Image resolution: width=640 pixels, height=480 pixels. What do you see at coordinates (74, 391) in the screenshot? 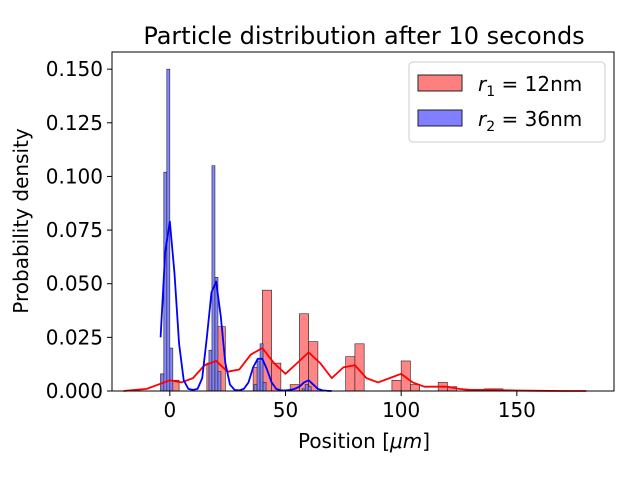
I see `y-tick-label: 0.000` at bounding box center [74, 391].